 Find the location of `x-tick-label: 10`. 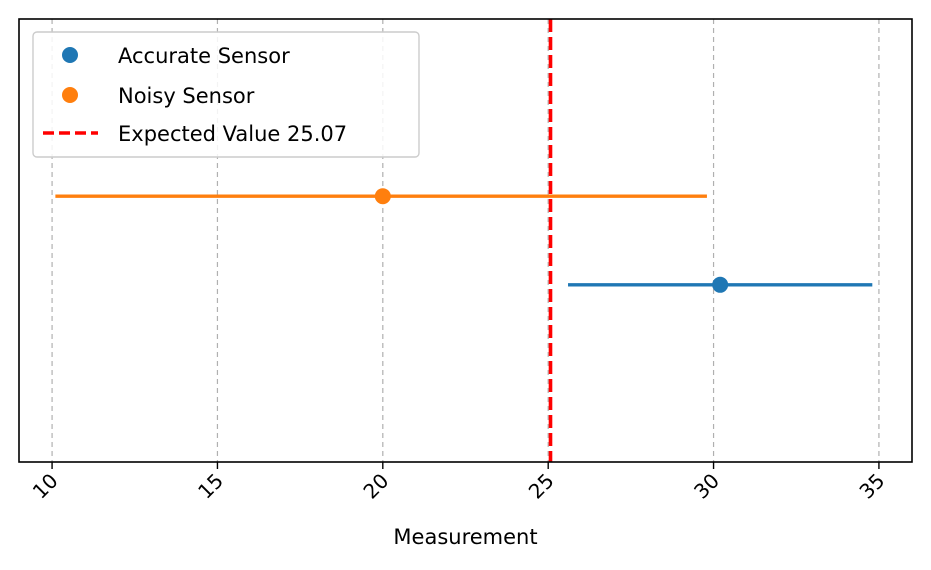

x-tick-label: 10 is located at coordinates (45, 486).